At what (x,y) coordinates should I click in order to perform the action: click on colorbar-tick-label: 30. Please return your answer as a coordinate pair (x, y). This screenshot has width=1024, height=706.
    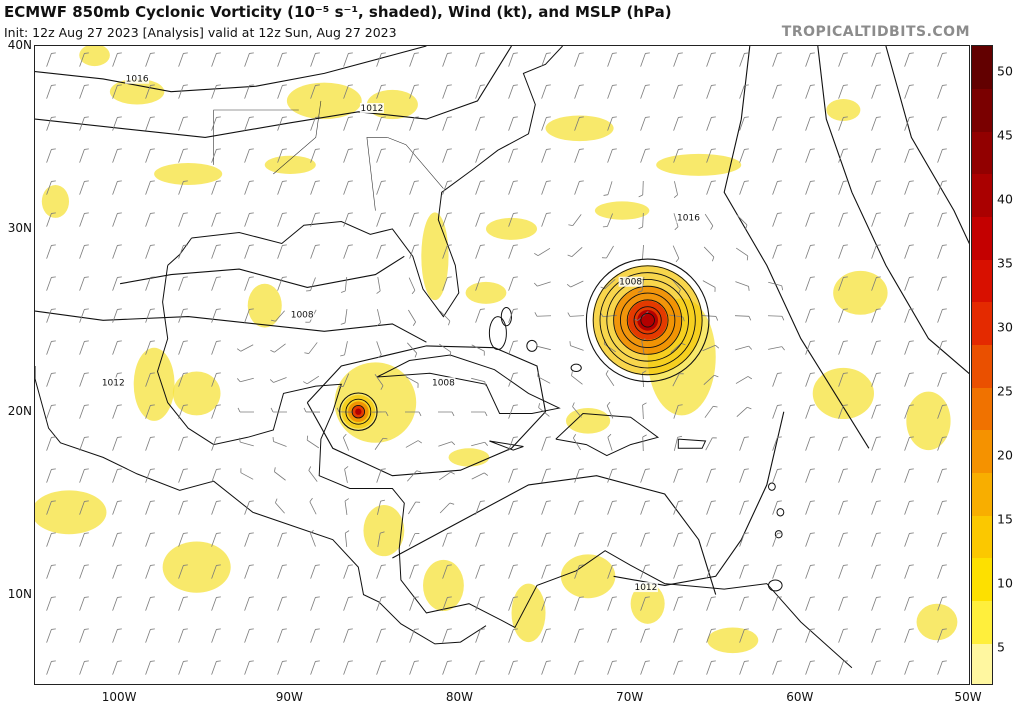
    Looking at the image, I should click on (1005, 327).